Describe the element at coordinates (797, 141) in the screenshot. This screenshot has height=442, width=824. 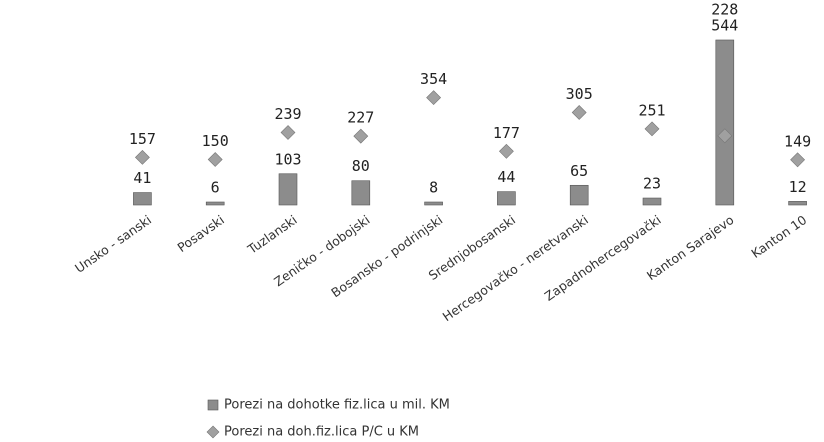
I see `marker-value-label: 149` at that location.